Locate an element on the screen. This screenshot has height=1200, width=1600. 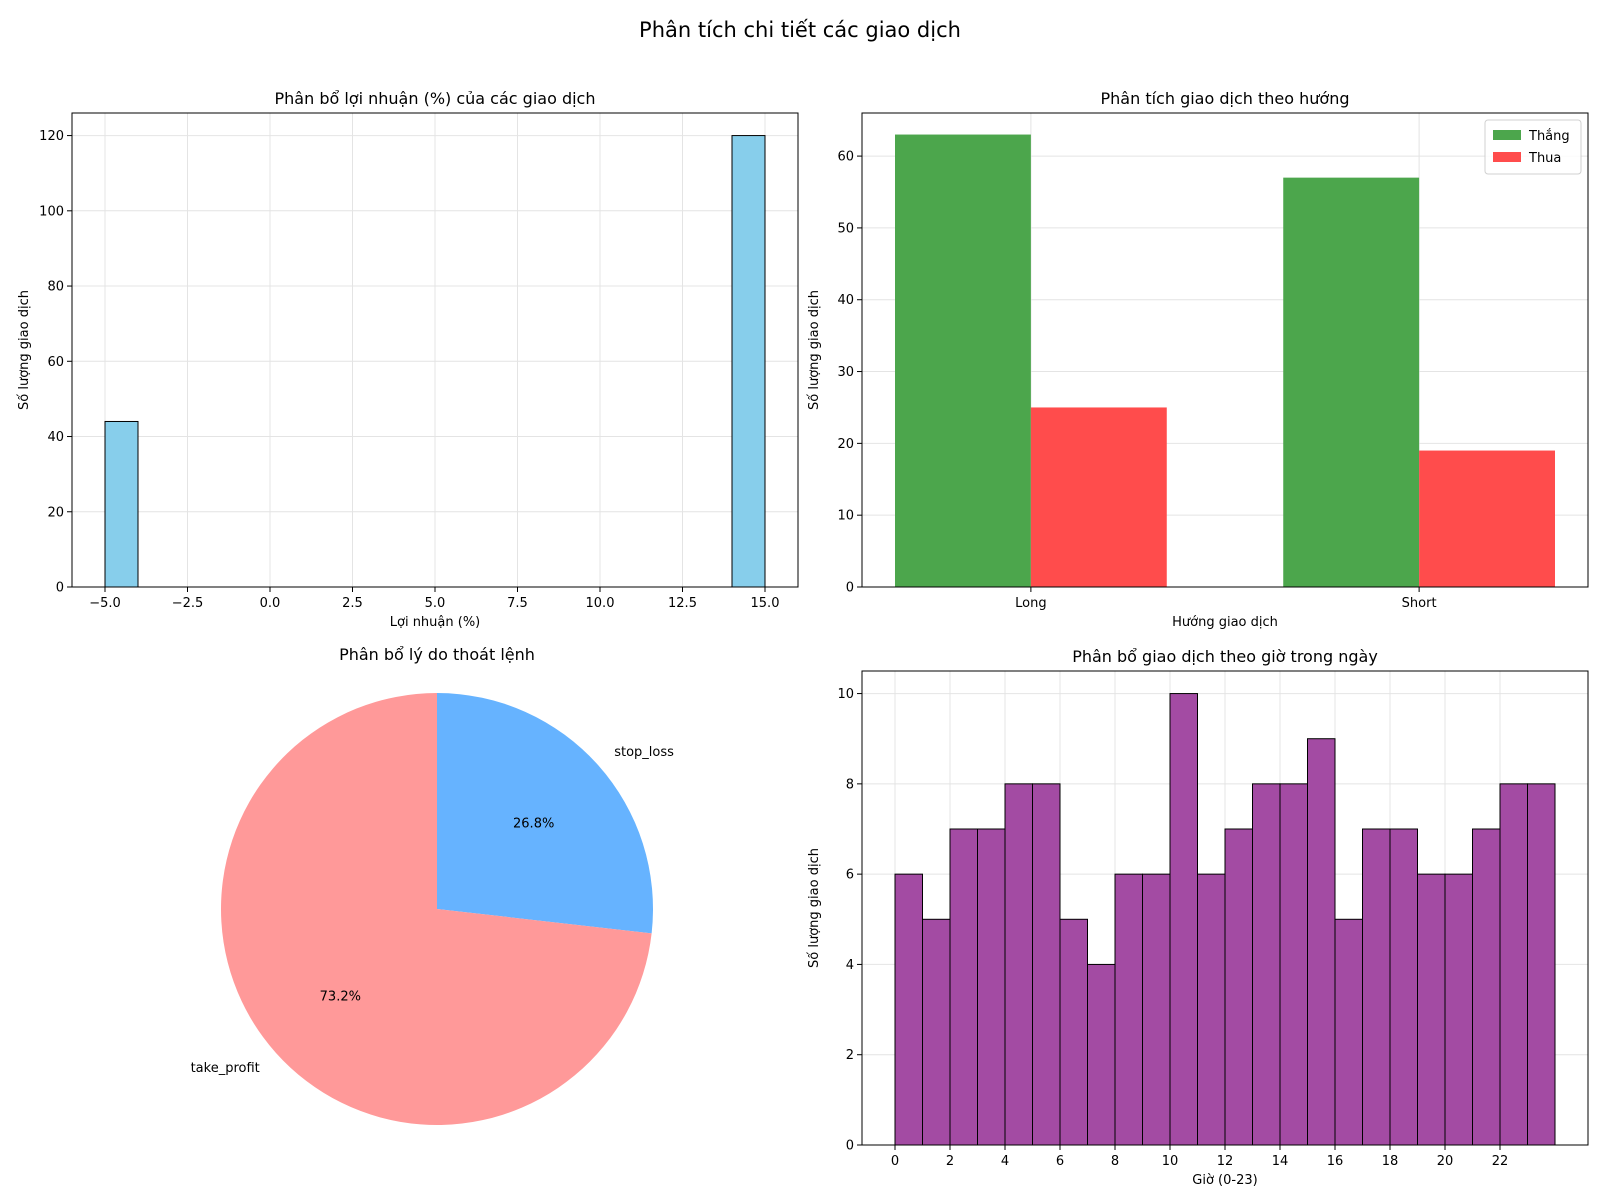
hour-ytick-label: 8 is located at coordinates (850, 784).